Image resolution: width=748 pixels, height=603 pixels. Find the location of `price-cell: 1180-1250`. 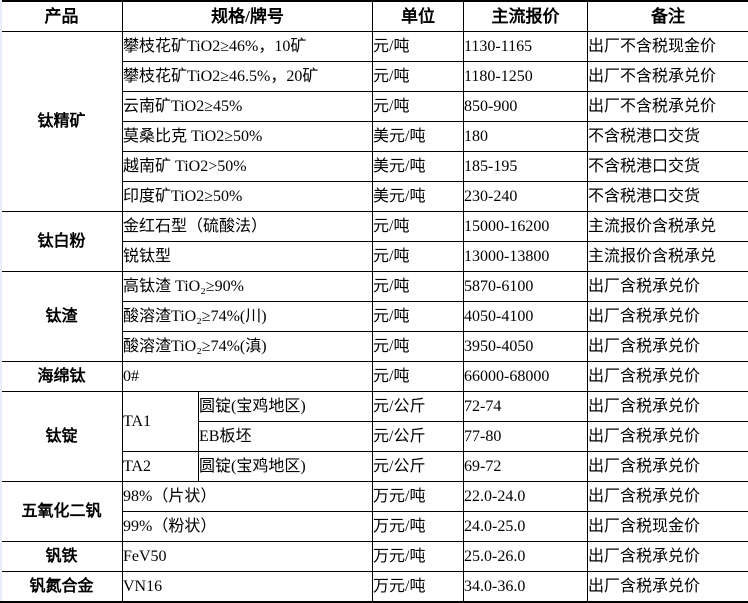

price-cell: 1180-1250 is located at coordinates (526, 77).